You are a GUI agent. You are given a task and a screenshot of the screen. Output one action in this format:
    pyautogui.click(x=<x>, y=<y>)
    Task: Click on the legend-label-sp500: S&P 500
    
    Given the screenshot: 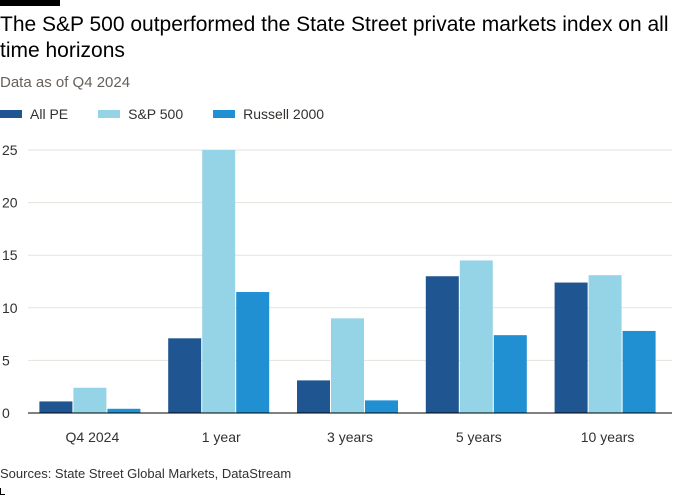 What is the action you would take?
    pyautogui.click(x=156, y=114)
    